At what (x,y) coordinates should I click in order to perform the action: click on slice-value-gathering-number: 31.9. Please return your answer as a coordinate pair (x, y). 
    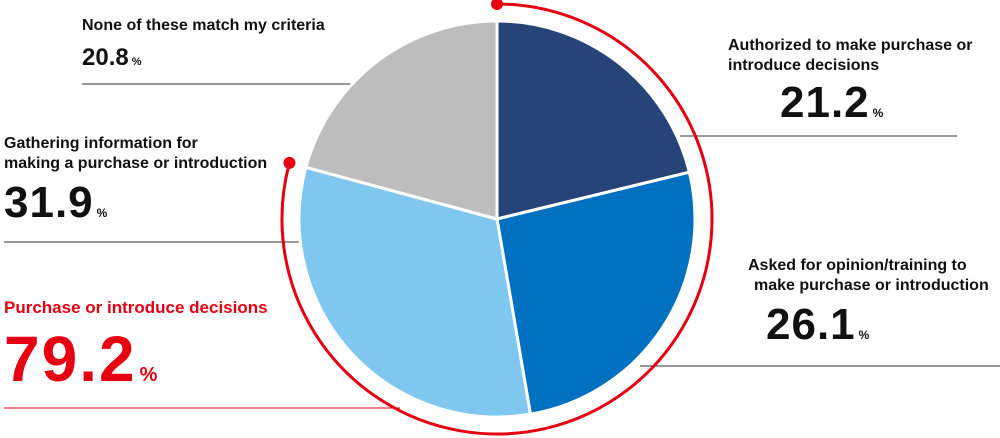
    Looking at the image, I should click on (49, 202).